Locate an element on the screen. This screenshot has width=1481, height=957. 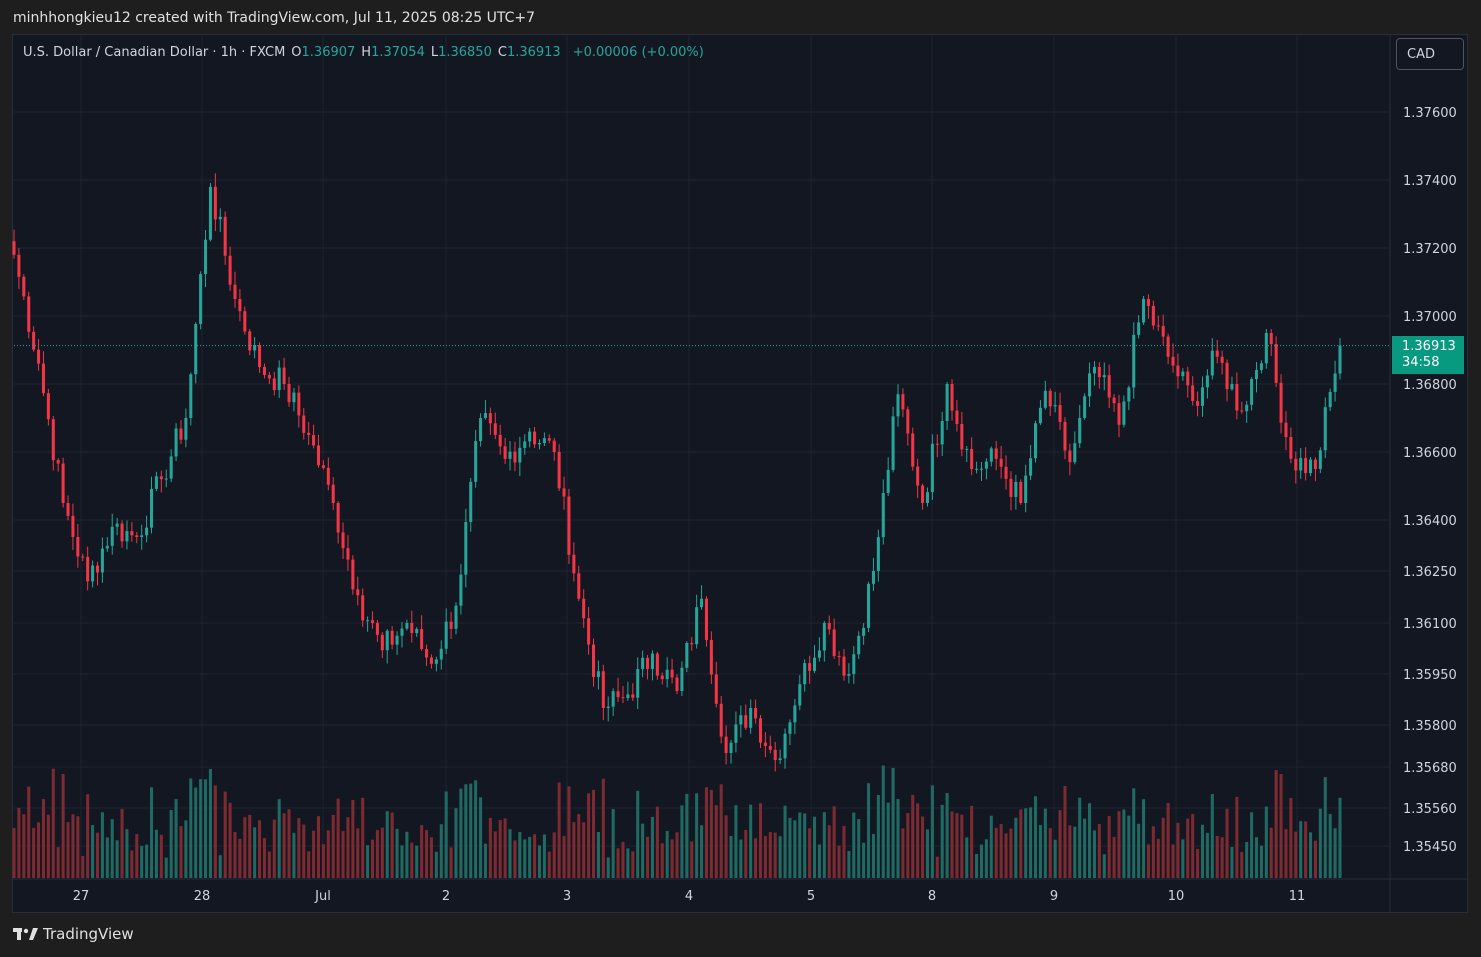
price-tick-label: 1.37200 is located at coordinates (1430, 249).